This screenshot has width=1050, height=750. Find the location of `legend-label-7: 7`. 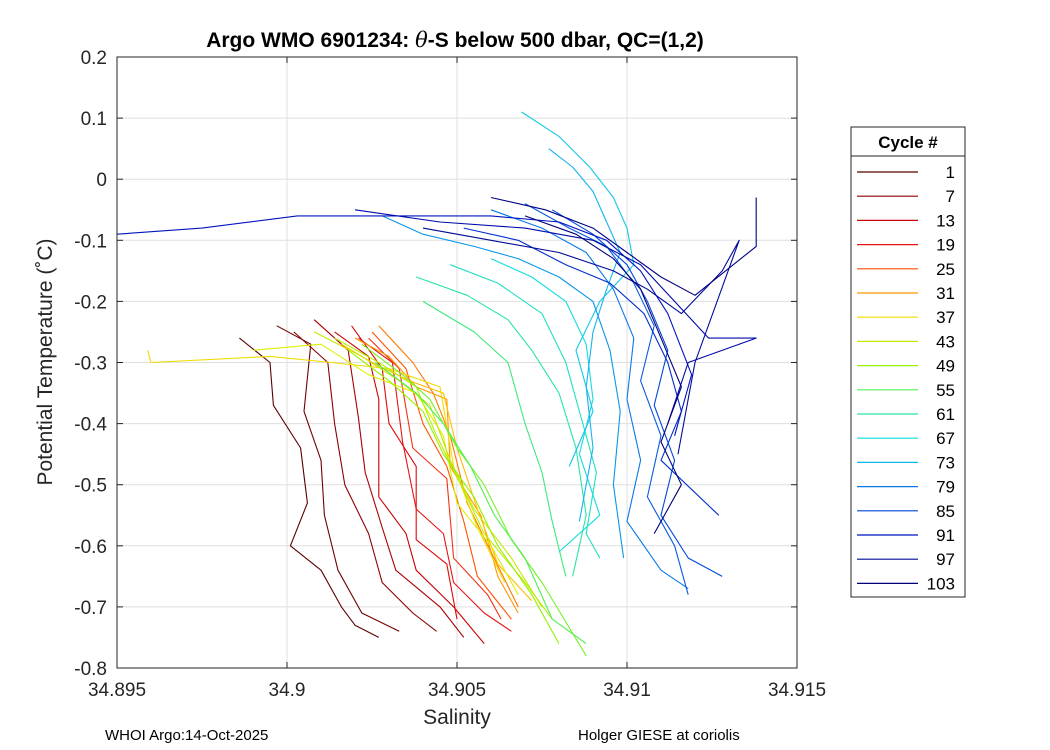

legend-label-7: 7 is located at coordinates (950, 196).